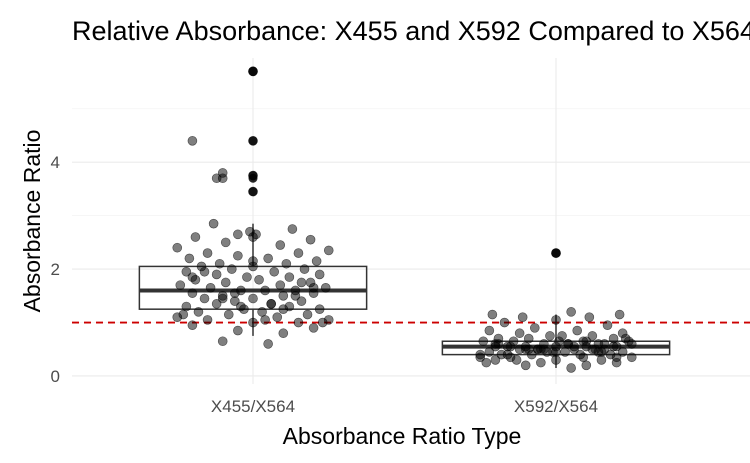  What do you see at coordinates (55, 376) in the screenshot?
I see `y-tick-label: 0` at bounding box center [55, 376].